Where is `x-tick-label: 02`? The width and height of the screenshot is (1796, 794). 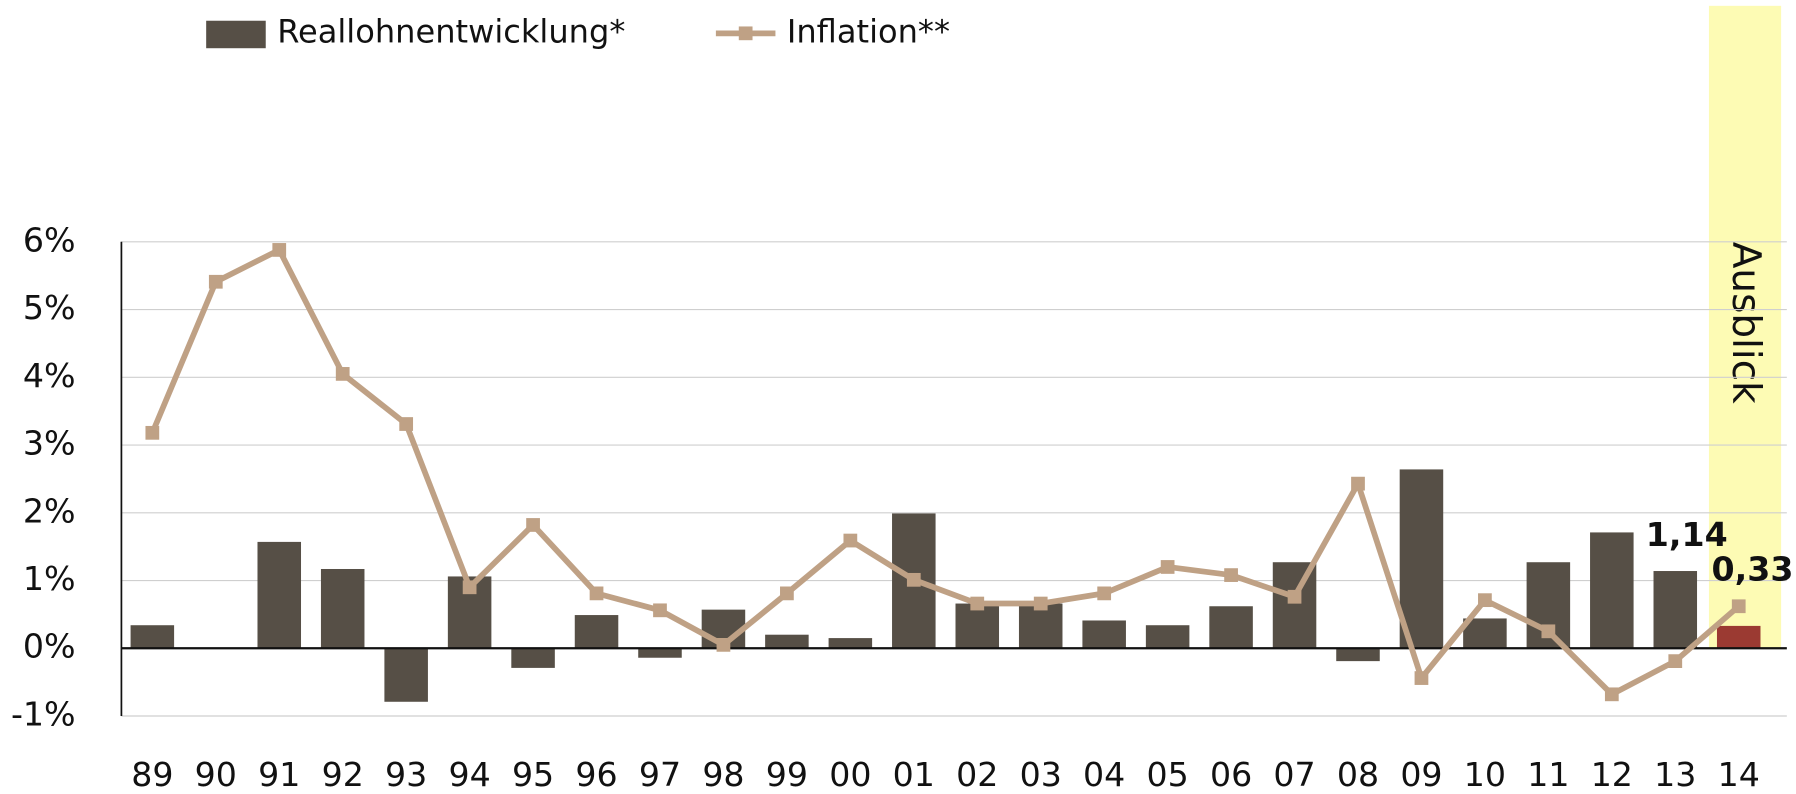 x-tick-label: 02 is located at coordinates (977, 774).